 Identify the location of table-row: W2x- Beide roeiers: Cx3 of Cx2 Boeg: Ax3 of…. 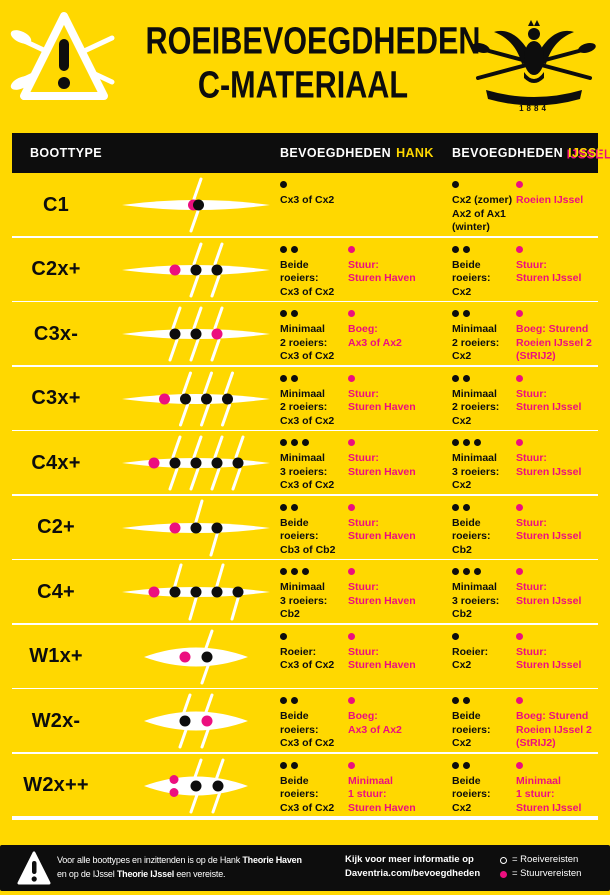
(305, 721).